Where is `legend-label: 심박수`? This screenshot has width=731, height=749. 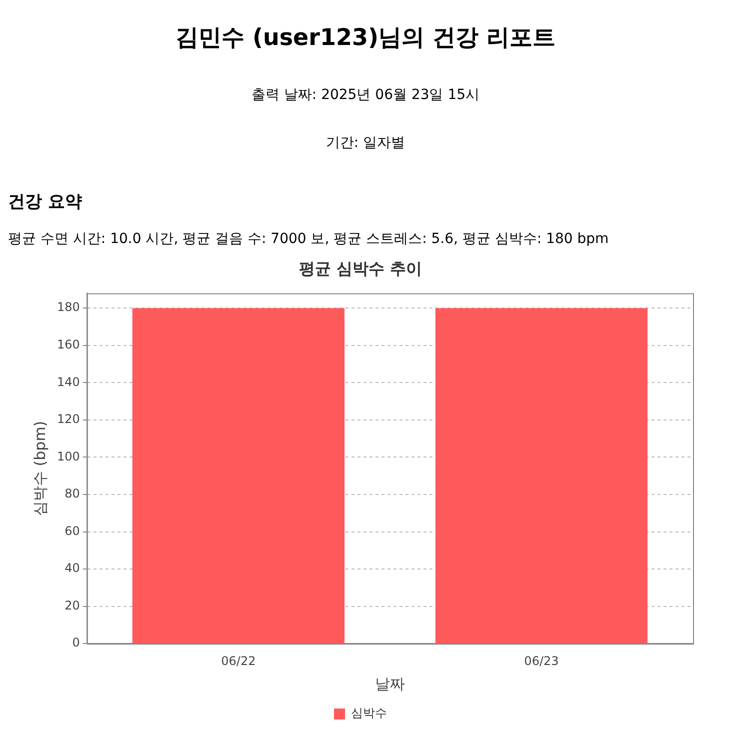 legend-label: 심박수 is located at coordinates (369, 713).